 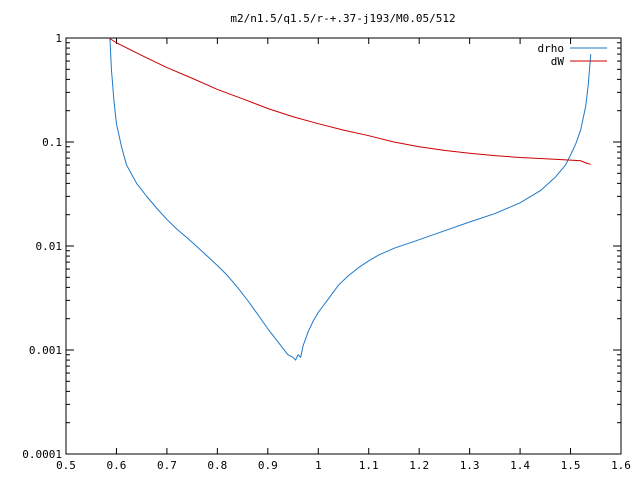 What do you see at coordinates (621, 465) in the screenshot?
I see `x-tick-label: 1.6` at bounding box center [621, 465].